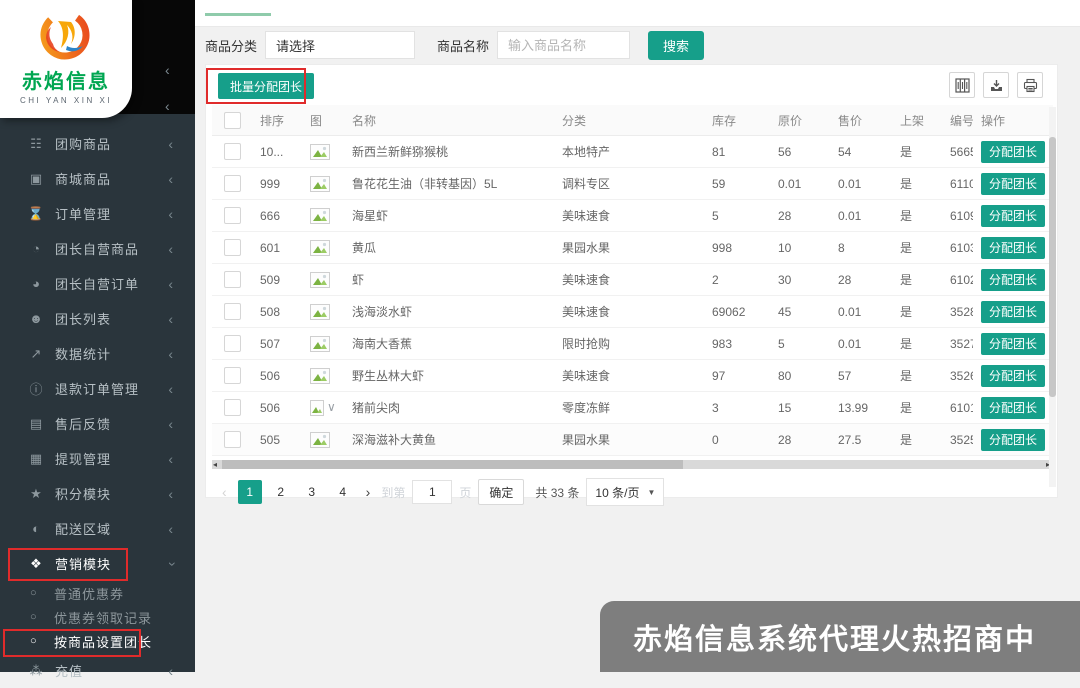  What do you see at coordinates (277, 343) in the screenshot?
I see `cell-sort: 507` at bounding box center [277, 343].